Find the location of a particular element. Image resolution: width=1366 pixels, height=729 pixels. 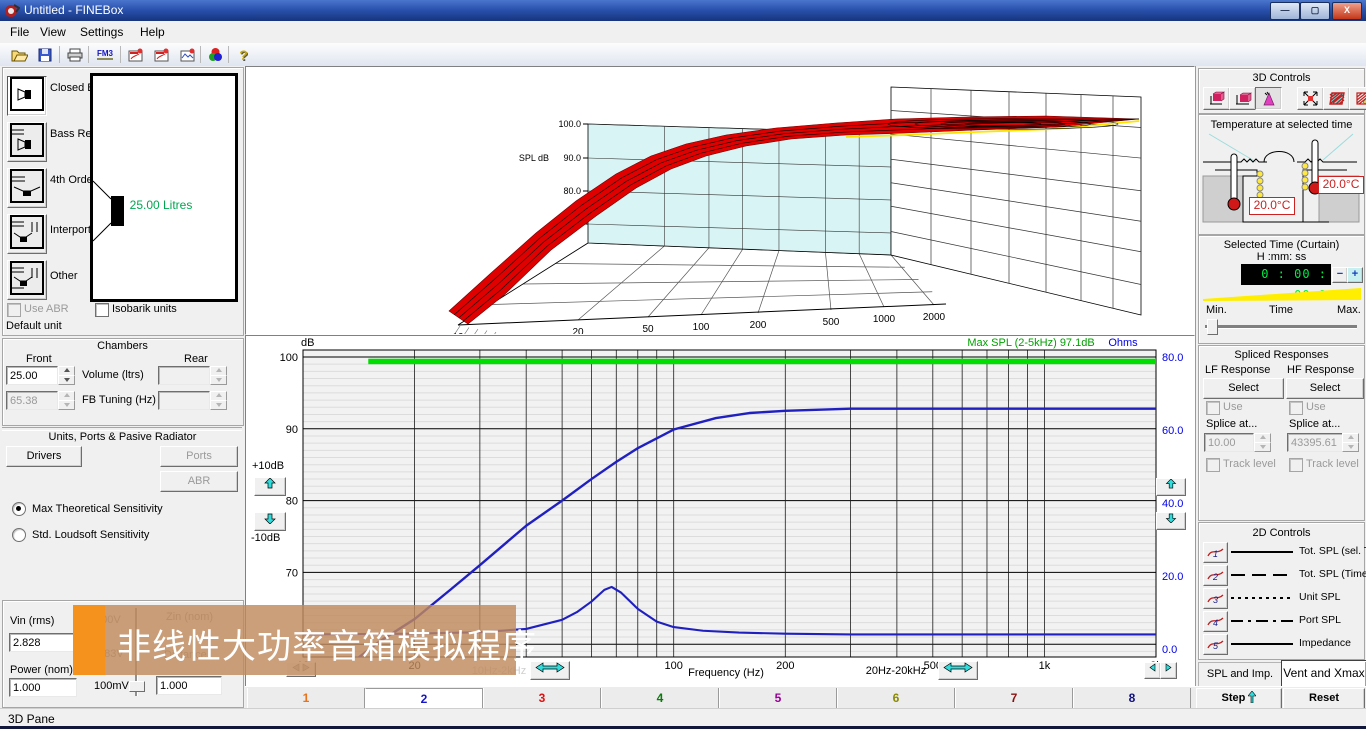

power-label: Power (nom) is located at coordinates (41, 670).